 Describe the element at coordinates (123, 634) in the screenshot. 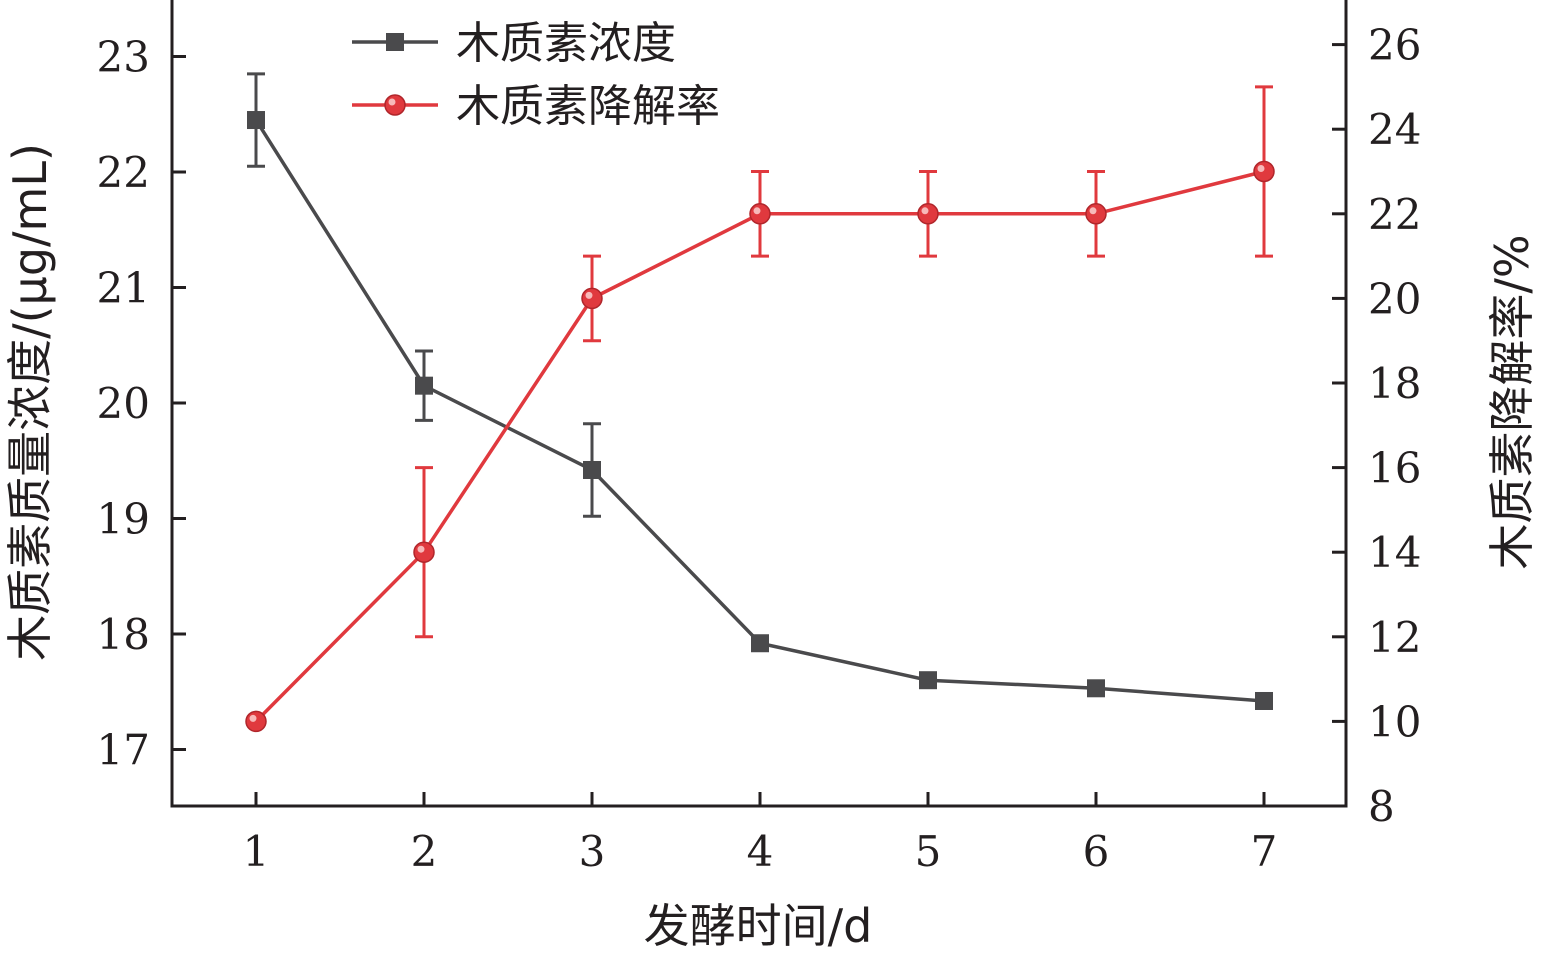

I see `y-left-tick-label: 18` at that location.